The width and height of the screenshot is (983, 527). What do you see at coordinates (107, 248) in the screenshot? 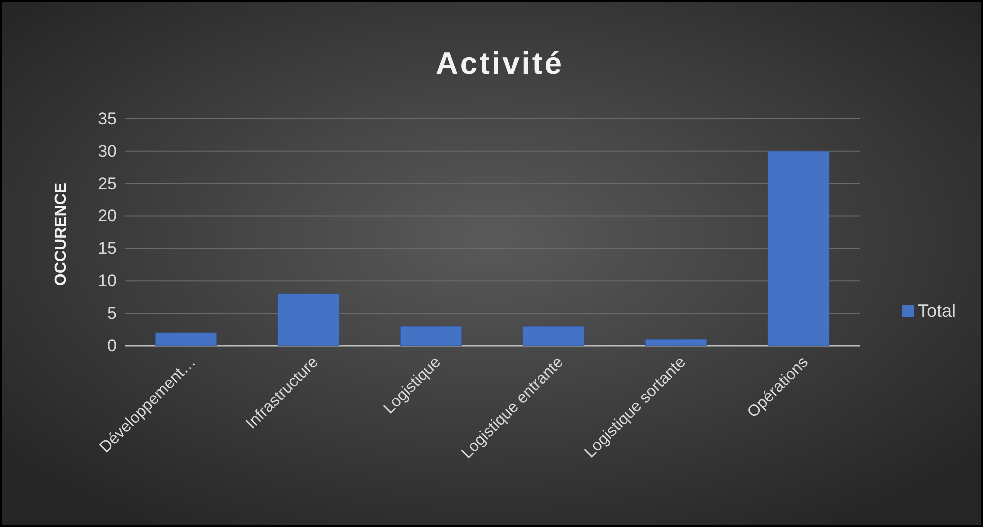
I see `y-tick-label: 15` at bounding box center [107, 248].